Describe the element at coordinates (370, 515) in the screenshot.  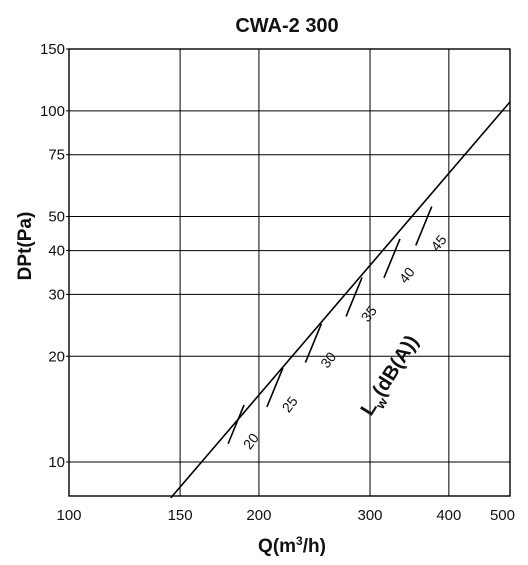
I see `x-tick-label: 300` at that location.